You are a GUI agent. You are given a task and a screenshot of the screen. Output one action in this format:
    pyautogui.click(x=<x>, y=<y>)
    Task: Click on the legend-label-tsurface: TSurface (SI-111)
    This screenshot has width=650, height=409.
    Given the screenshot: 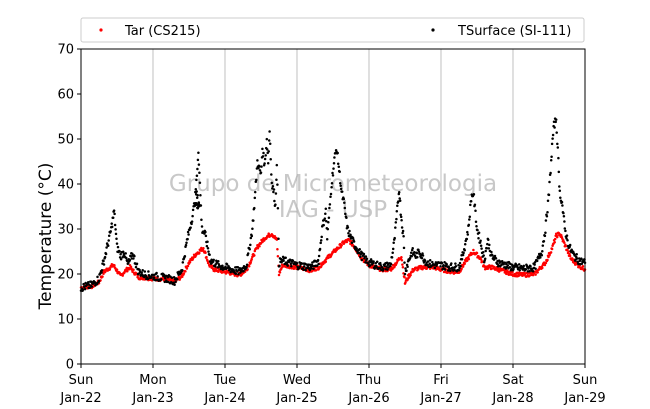 What is the action you would take?
    pyautogui.click(x=514, y=31)
    